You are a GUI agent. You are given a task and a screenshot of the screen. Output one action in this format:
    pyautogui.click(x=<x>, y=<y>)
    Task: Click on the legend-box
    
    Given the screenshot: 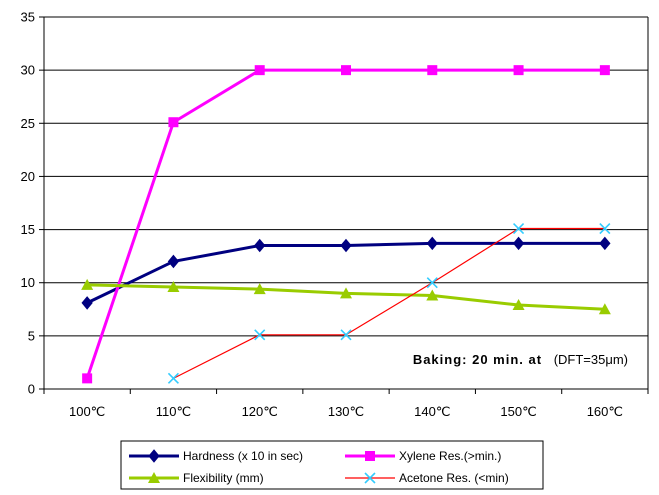 What is the action you would take?
    pyautogui.click(x=332, y=465)
    